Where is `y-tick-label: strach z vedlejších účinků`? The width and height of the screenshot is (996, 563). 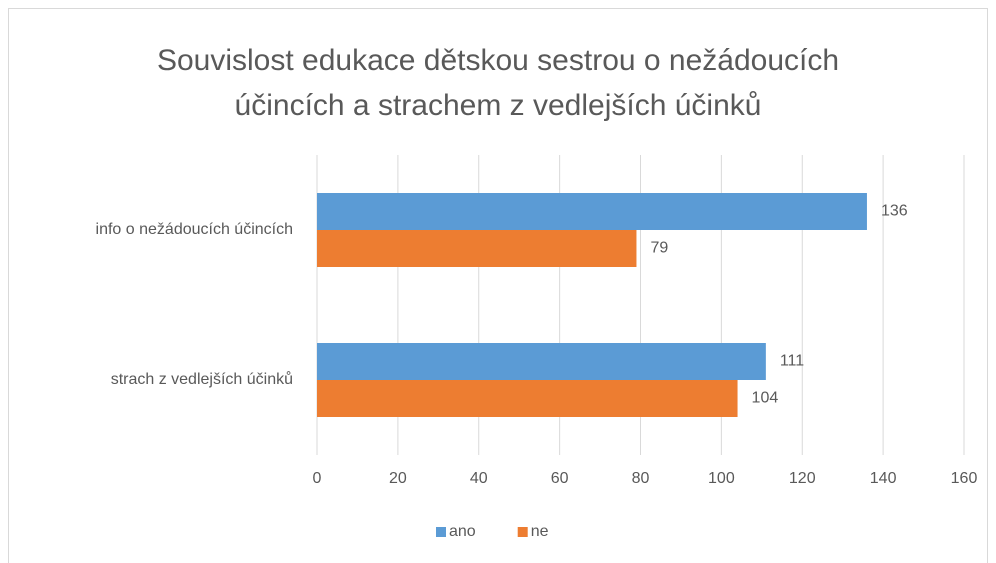
y-tick-label: strach z vedlejších účinků is located at coordinates (202, 379).